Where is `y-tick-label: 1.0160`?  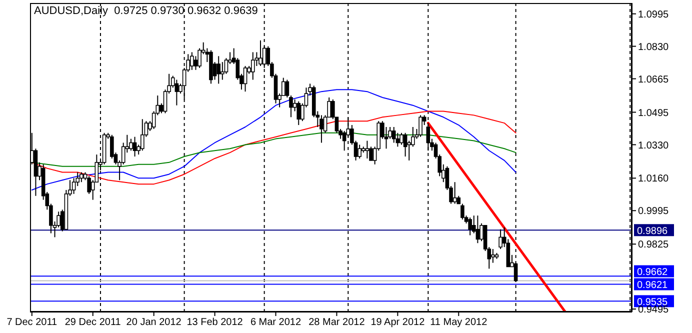
y-tick-label: 1.0160 is located at coordinates (654, 179).